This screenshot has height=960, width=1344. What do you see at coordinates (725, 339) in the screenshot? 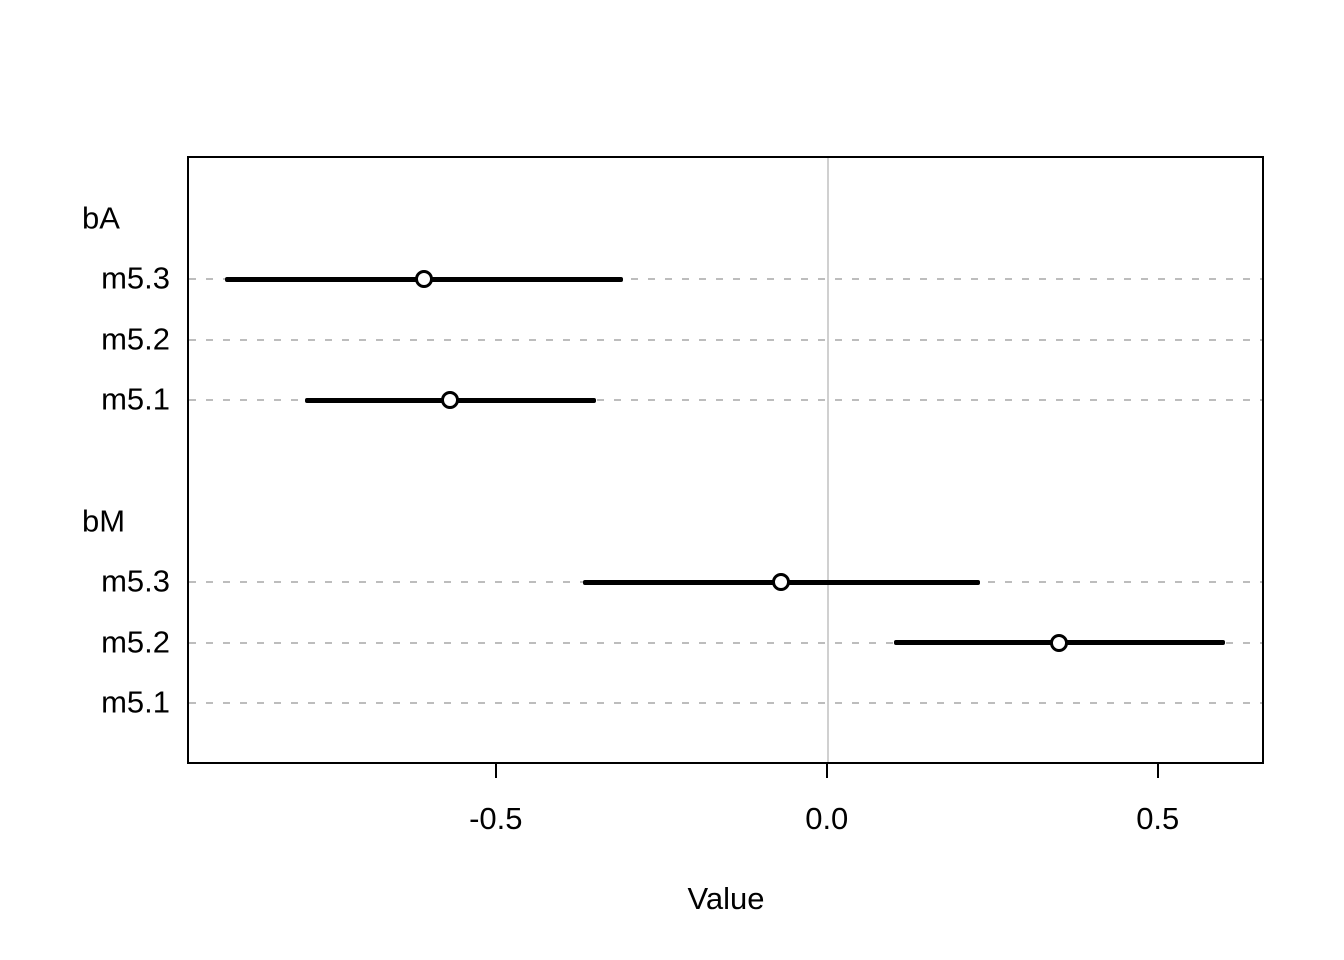
I see `gridline-row-m5.2-2` at bounding box center [725, 339].